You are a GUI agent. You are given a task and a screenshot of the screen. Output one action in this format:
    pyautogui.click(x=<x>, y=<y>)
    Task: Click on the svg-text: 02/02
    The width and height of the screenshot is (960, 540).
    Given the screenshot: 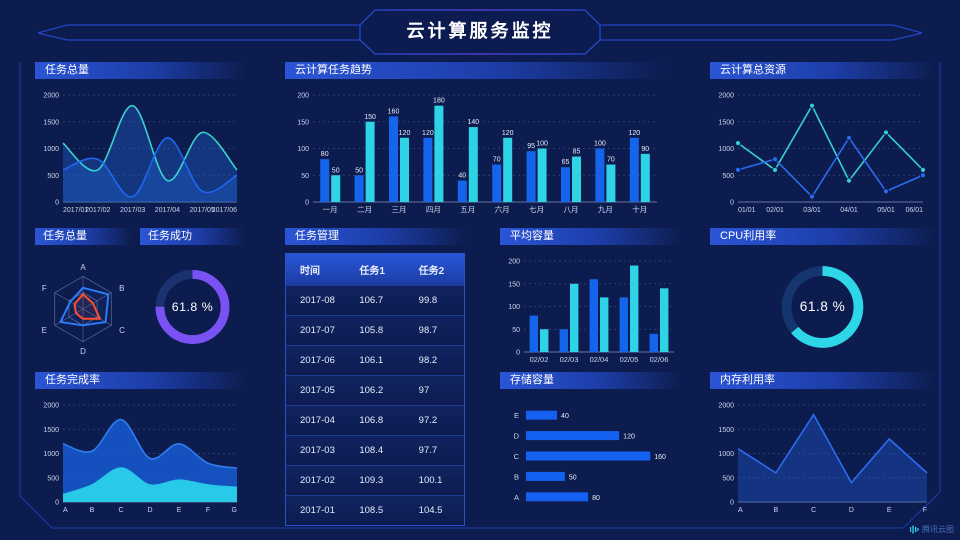 What is the action you would take?
    pyautogui.click(x=539, y=359)
    